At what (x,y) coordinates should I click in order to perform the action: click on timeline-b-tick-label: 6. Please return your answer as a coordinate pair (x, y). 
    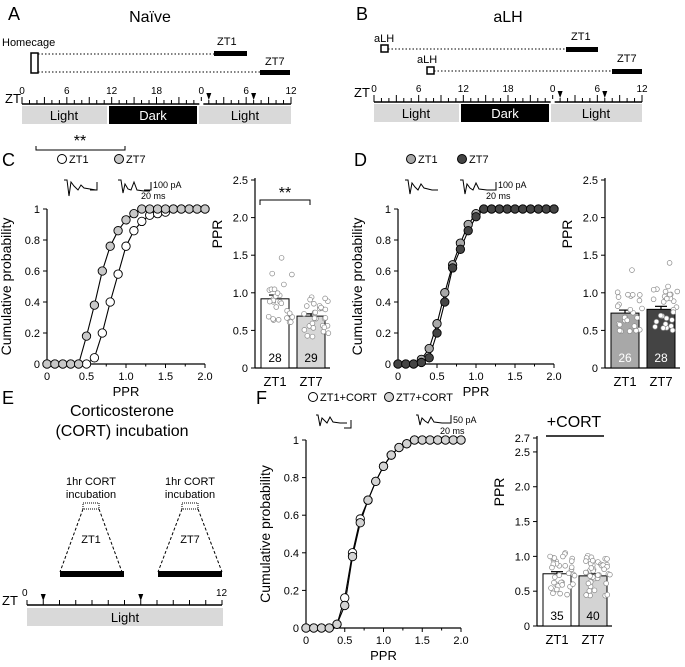
    Looking at the image, I should click on (419, 89).